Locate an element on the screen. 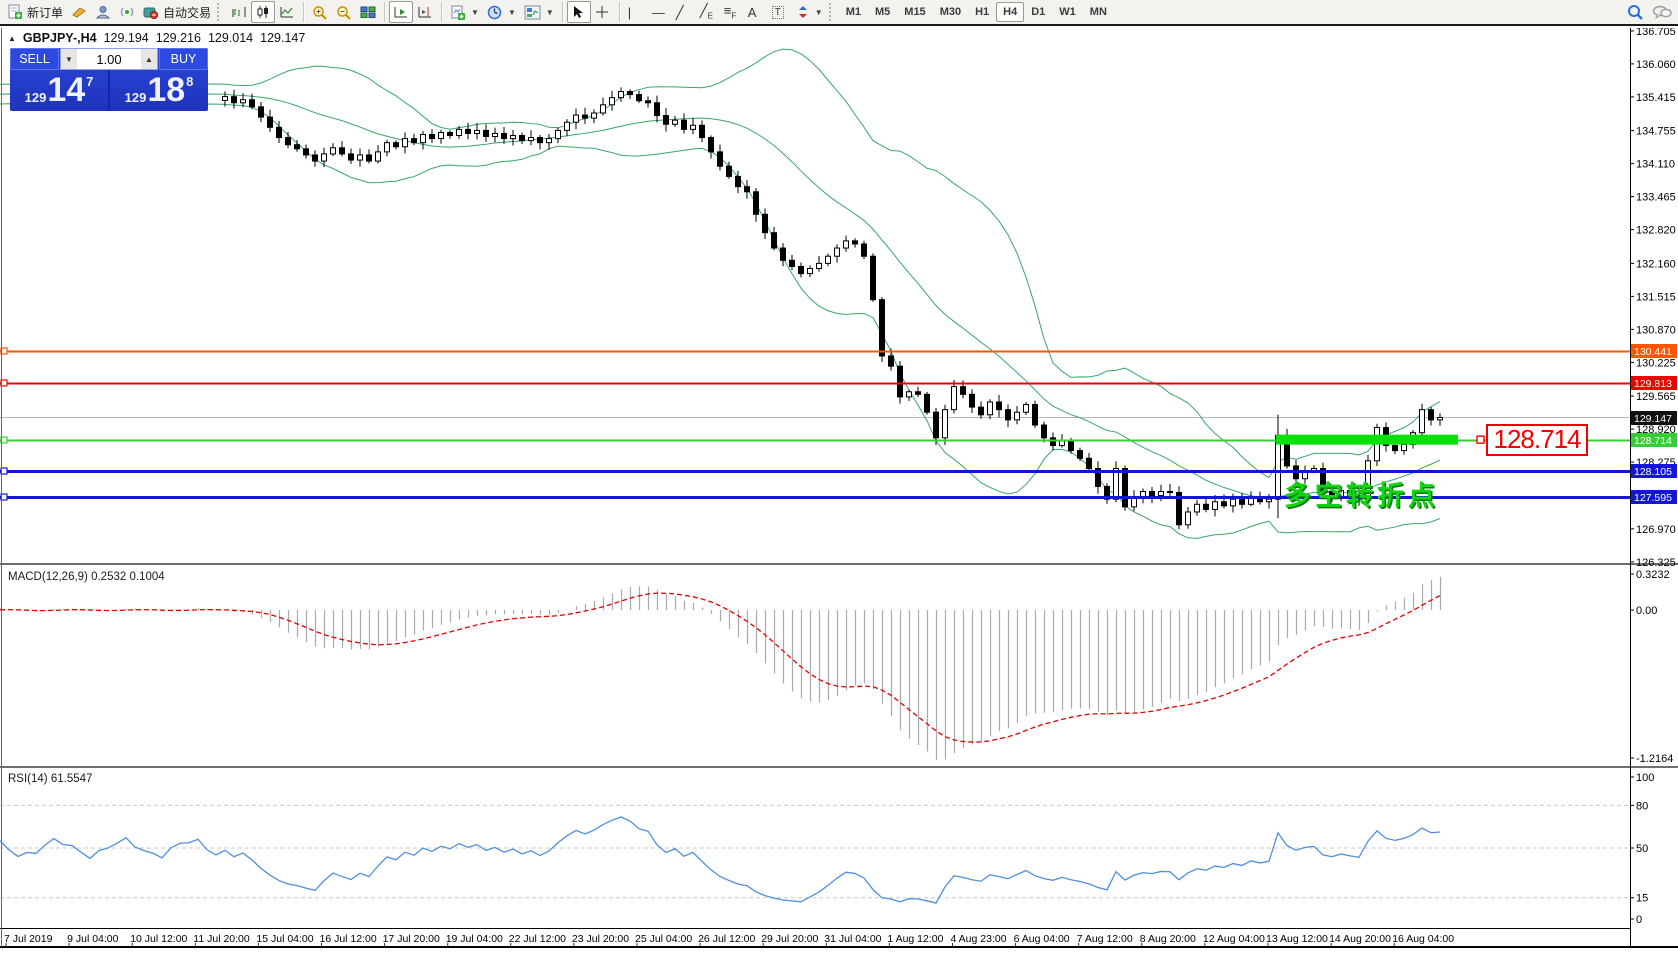 The image size is (1678, 953). time-axis-label: 9 Jul 04:00 is located at coordinates (93, 939).